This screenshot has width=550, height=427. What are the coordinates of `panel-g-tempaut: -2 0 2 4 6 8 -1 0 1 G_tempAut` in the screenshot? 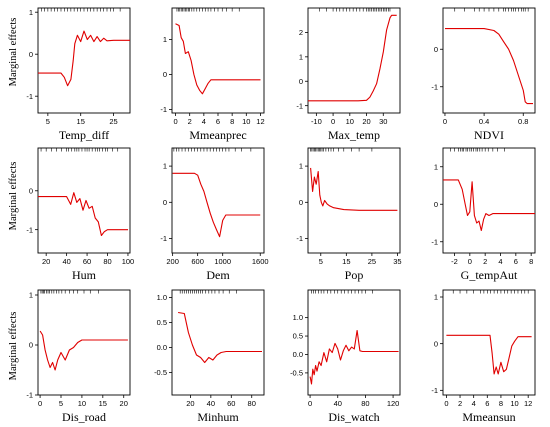 It's located at (483, 214).